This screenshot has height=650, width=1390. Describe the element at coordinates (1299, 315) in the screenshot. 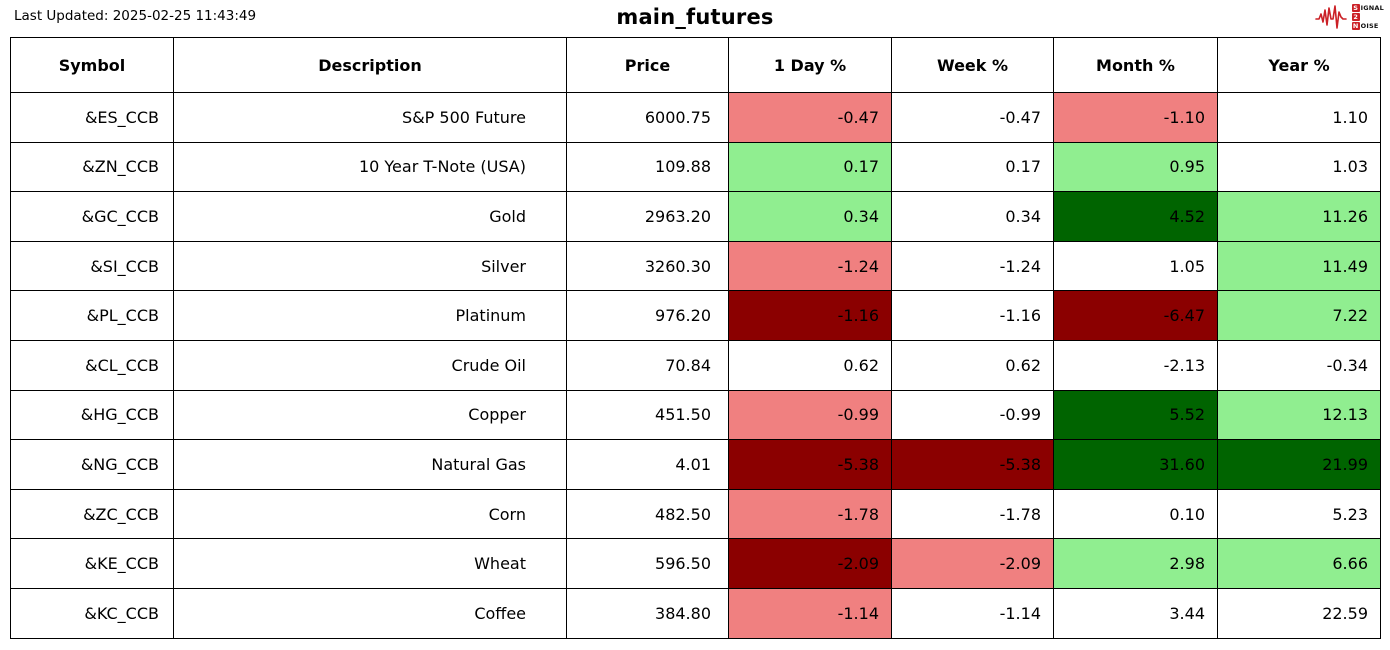

I see `cell-year-pct: 7.22` at that location.